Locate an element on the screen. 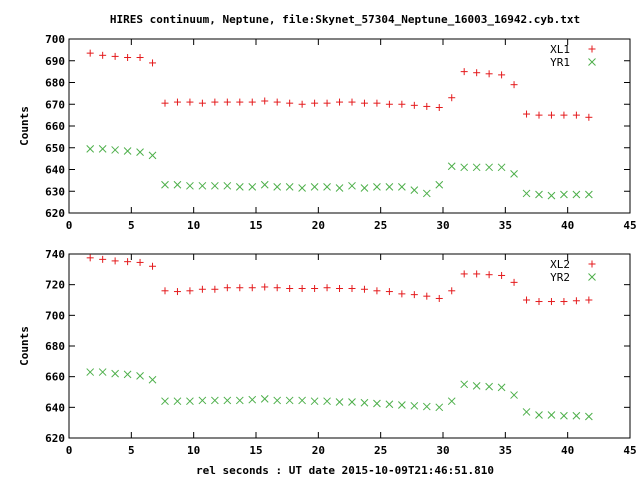 This screenshot has width=640, height=480. x-tick-label: 15 is located at coordinates (255, 450).